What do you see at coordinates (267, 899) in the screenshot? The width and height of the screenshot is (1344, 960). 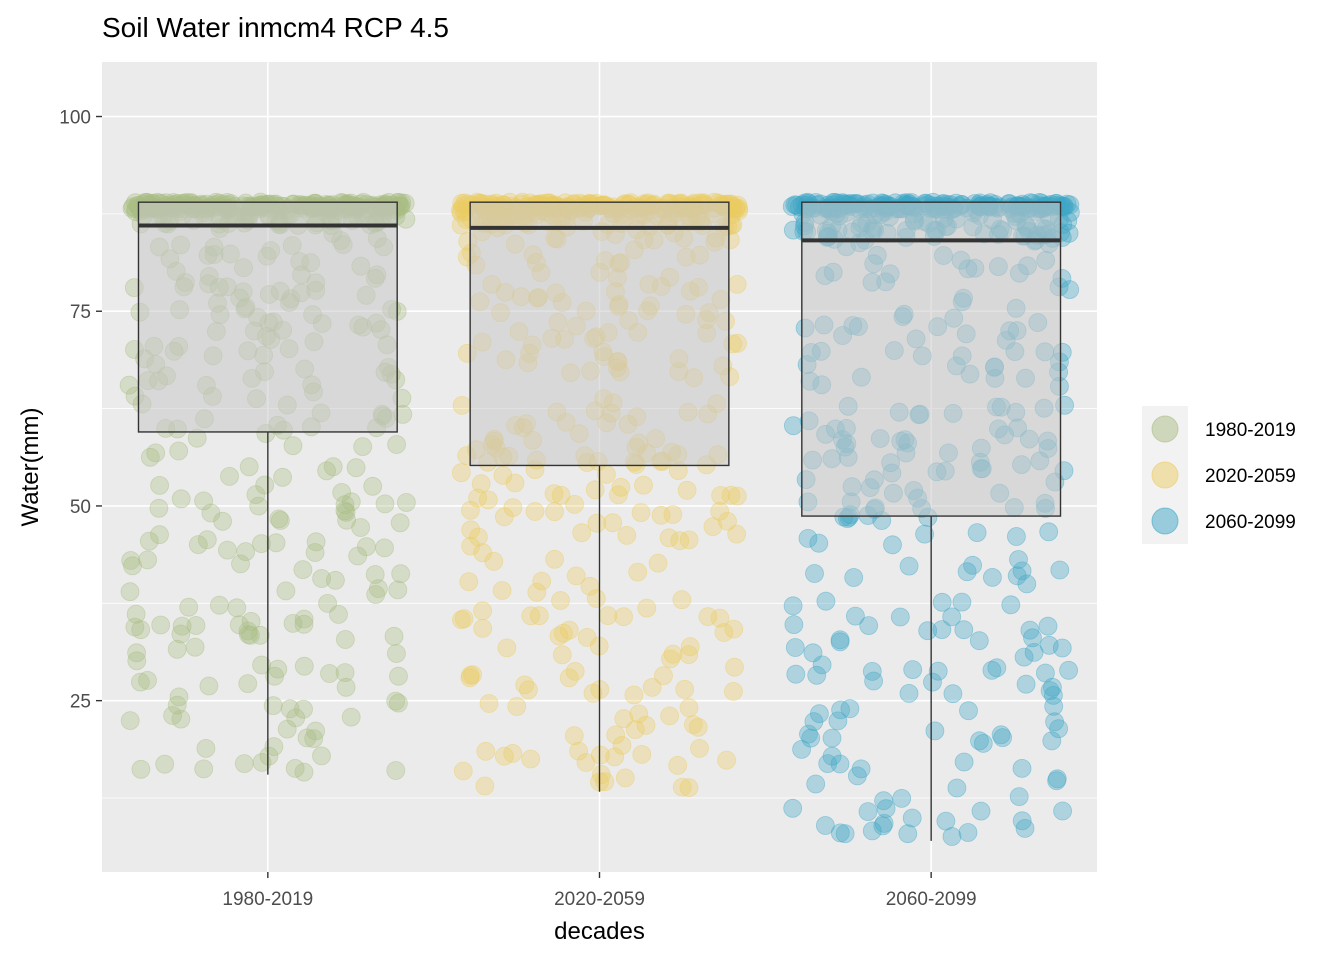 I see `x-tick-label: 1980-2019` at bounding box center [267, 899].